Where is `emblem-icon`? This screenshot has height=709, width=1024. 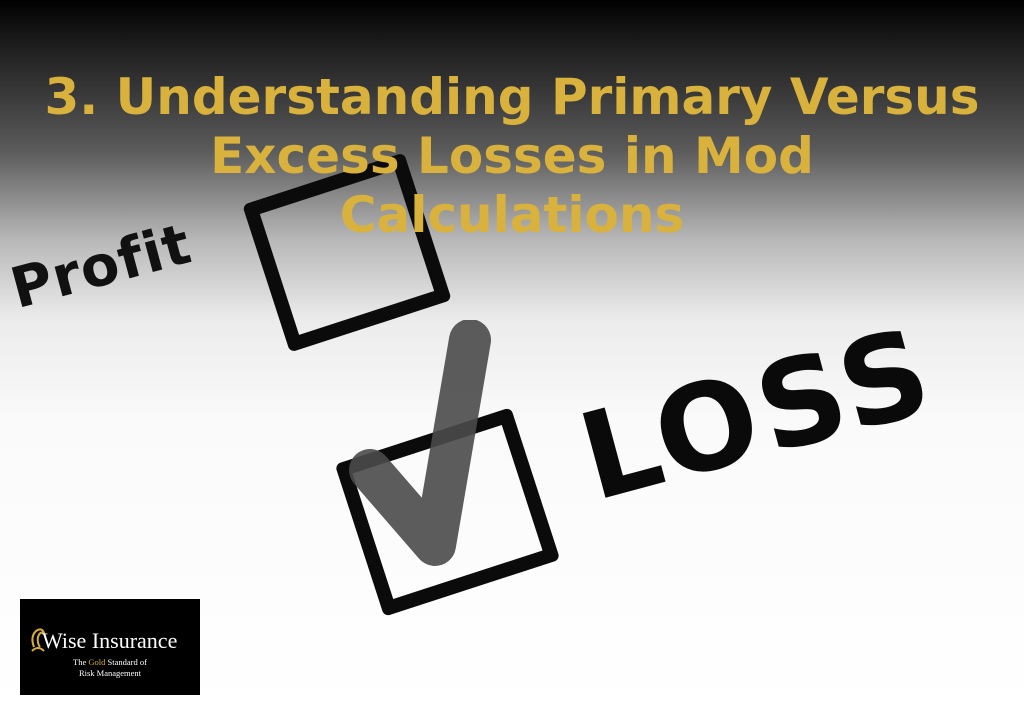 emblem-icon is located at coordinates (38, 640).